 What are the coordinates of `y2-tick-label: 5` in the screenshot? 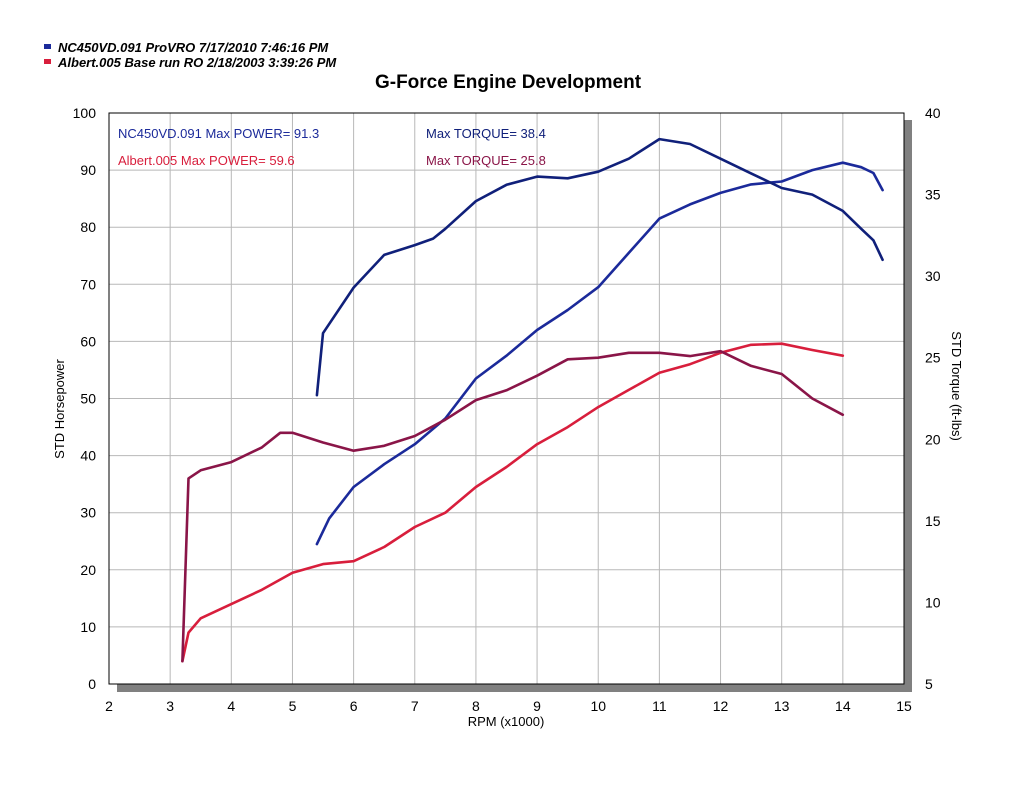 It's located at (929, 684).